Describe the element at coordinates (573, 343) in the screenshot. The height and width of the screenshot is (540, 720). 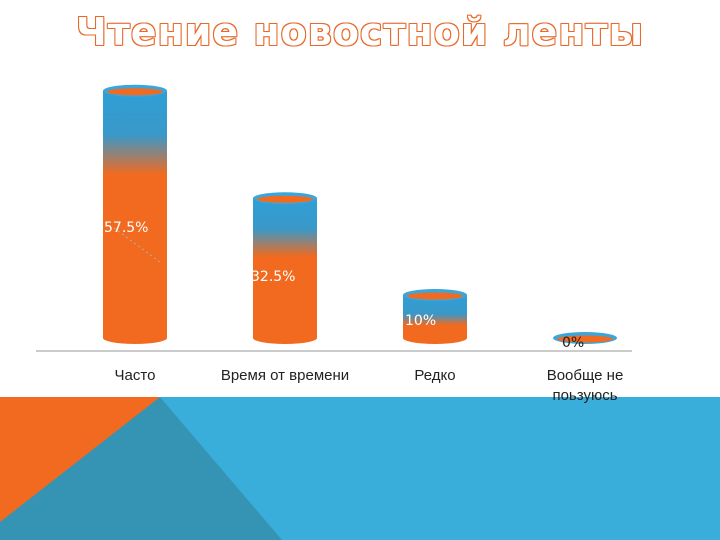
I see `data-label-4: 0%` at that location.